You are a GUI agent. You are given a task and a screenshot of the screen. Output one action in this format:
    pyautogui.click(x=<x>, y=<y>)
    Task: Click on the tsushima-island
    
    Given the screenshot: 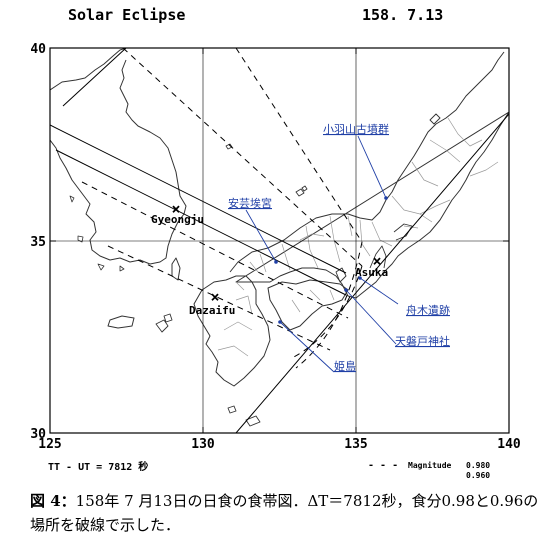 What is the action you would take?
    pyautogui.click(x=176, y=269)
    